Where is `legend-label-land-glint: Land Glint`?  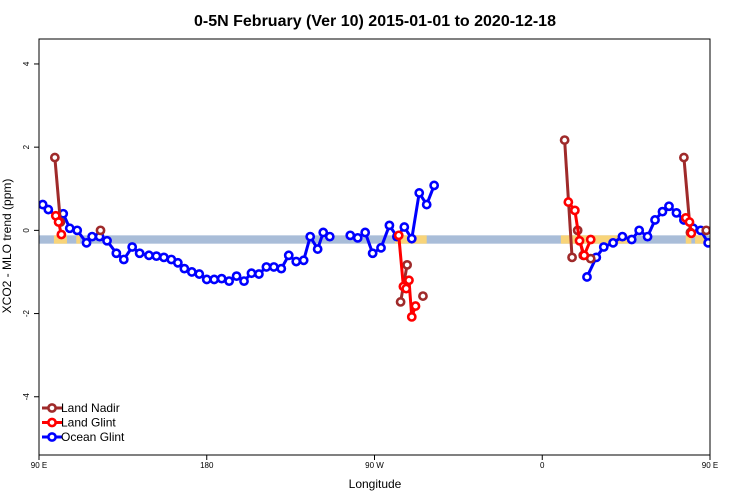
legend-label-land-glint: Land Glint is located at coordinates (88, 423).